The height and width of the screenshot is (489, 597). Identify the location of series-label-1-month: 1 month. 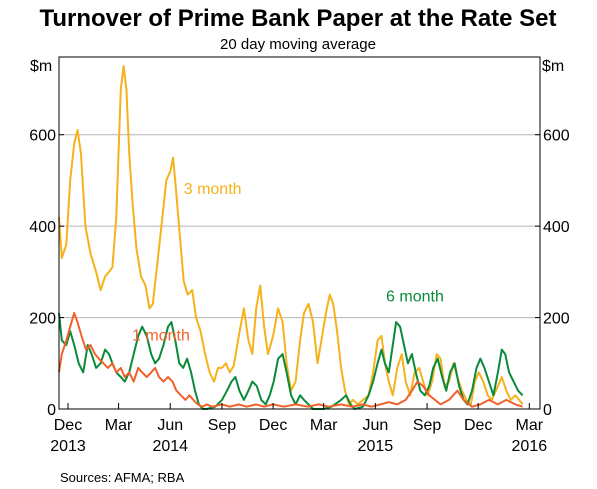
(161, 335).